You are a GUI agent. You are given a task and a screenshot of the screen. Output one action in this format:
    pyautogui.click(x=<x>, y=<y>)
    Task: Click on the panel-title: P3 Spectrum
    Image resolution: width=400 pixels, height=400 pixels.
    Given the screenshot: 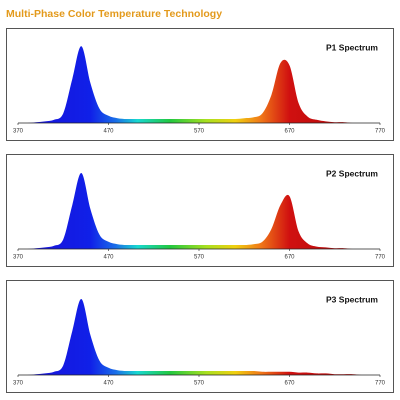 What is the action you would take?
    pyautogui.click(x=352, y=299)
    